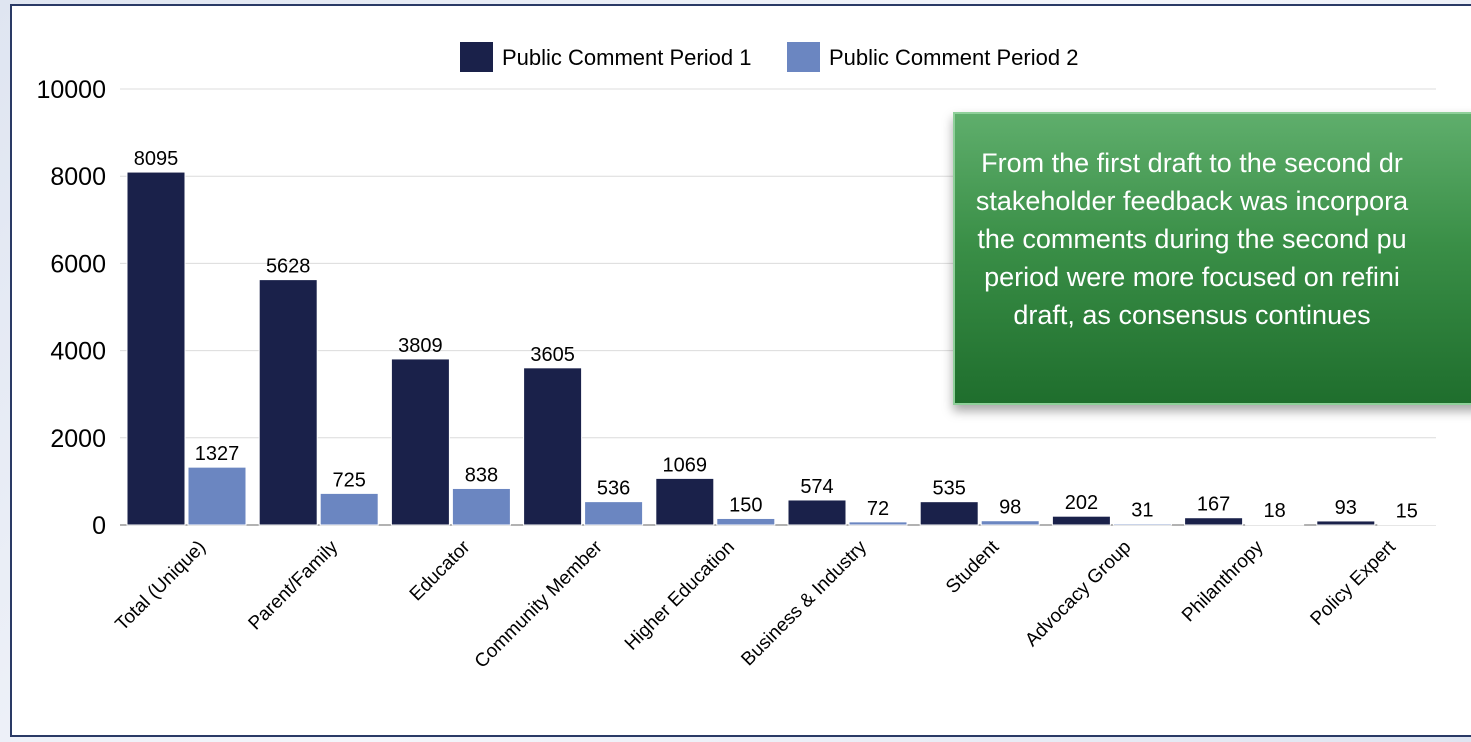 This screenshot has height=742, width=1471. I want to click on data-label: 3605, so click(552, 355).